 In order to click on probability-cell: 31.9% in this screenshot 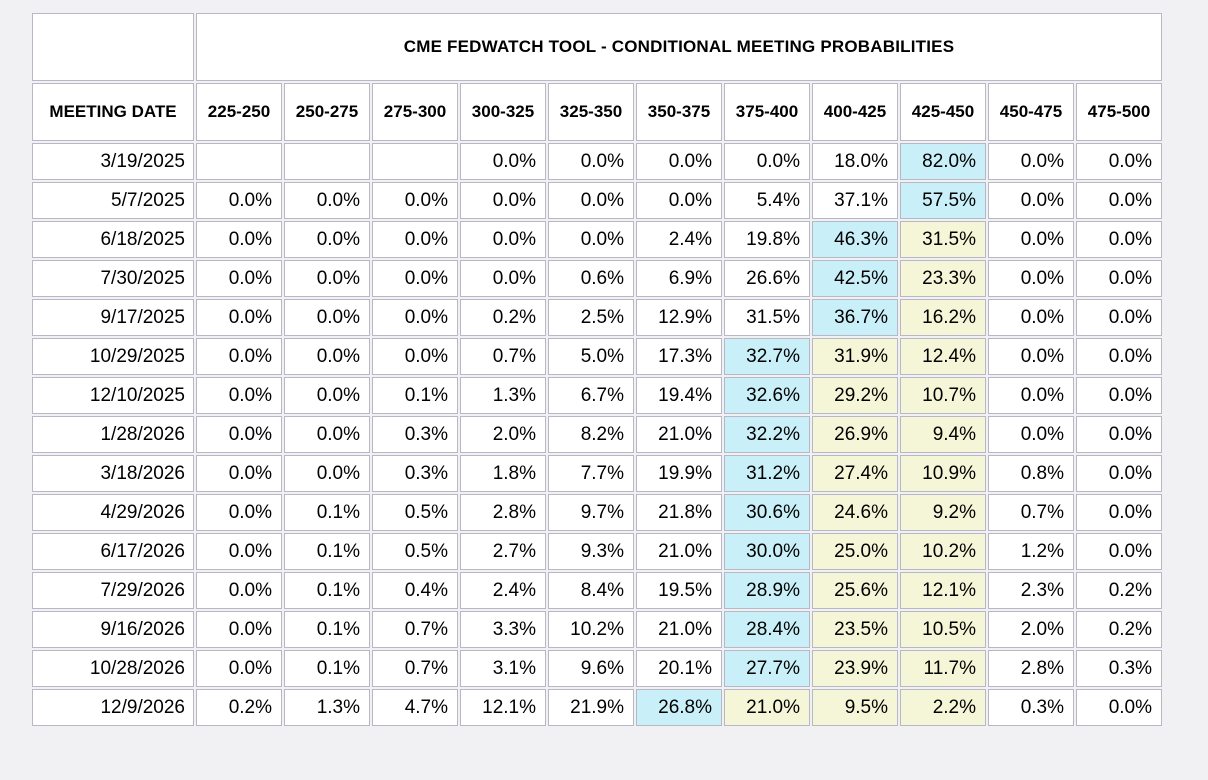, I will do `click(855, 356)`.